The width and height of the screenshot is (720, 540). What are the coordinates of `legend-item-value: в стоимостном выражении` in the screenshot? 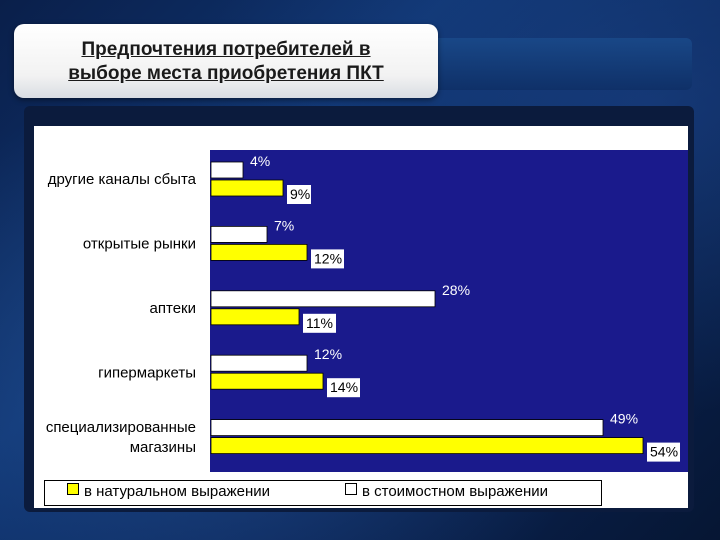 It's located at (446, 491).